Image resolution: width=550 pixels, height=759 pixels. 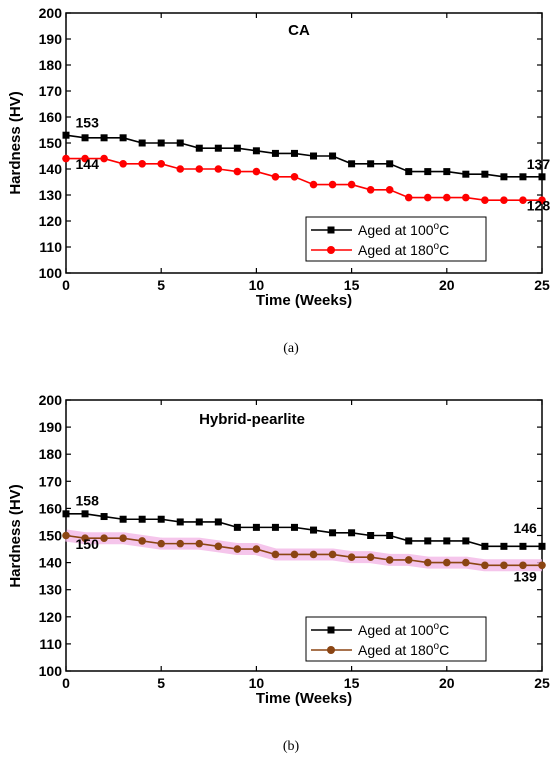 I want to click on y-tick-label: 100, so click(x=51, y=273).